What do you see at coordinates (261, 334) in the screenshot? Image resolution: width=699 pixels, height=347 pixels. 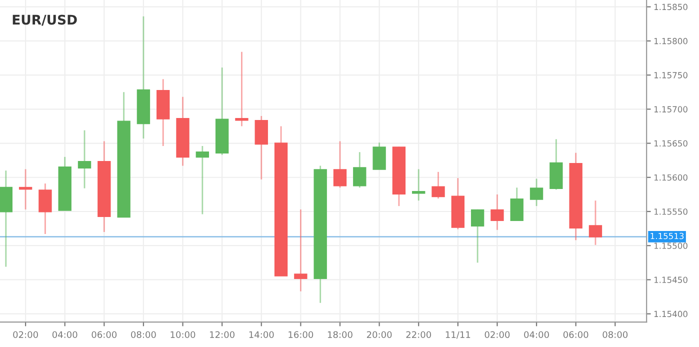 I see `x-tick-label: 14:00` at bounding box center [261, 334].